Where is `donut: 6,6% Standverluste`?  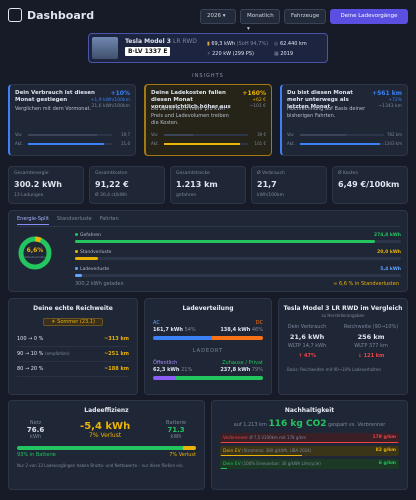 donut: 6,6% Standverluste is located at coordinates (35, 253).